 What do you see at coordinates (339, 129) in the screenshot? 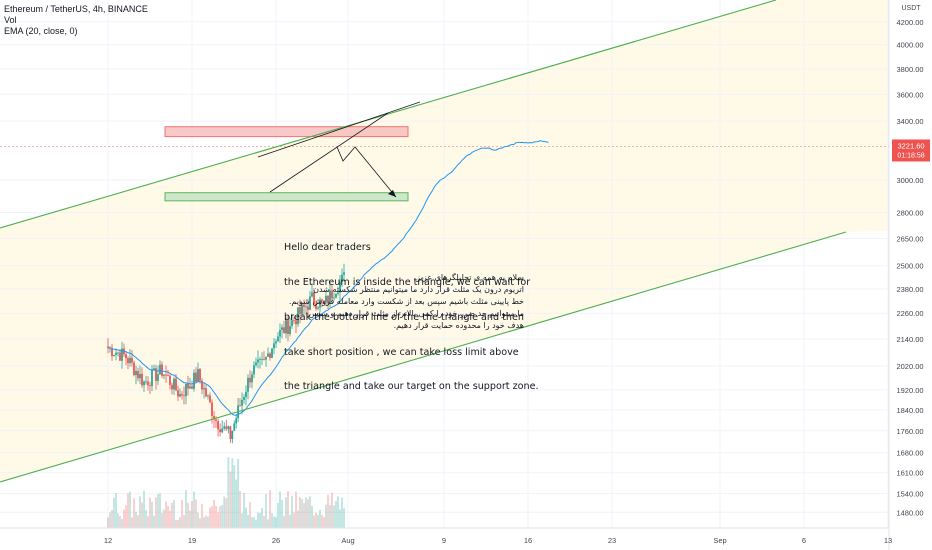
I see `triangle-upper-line` at bounding box center [339, 129].